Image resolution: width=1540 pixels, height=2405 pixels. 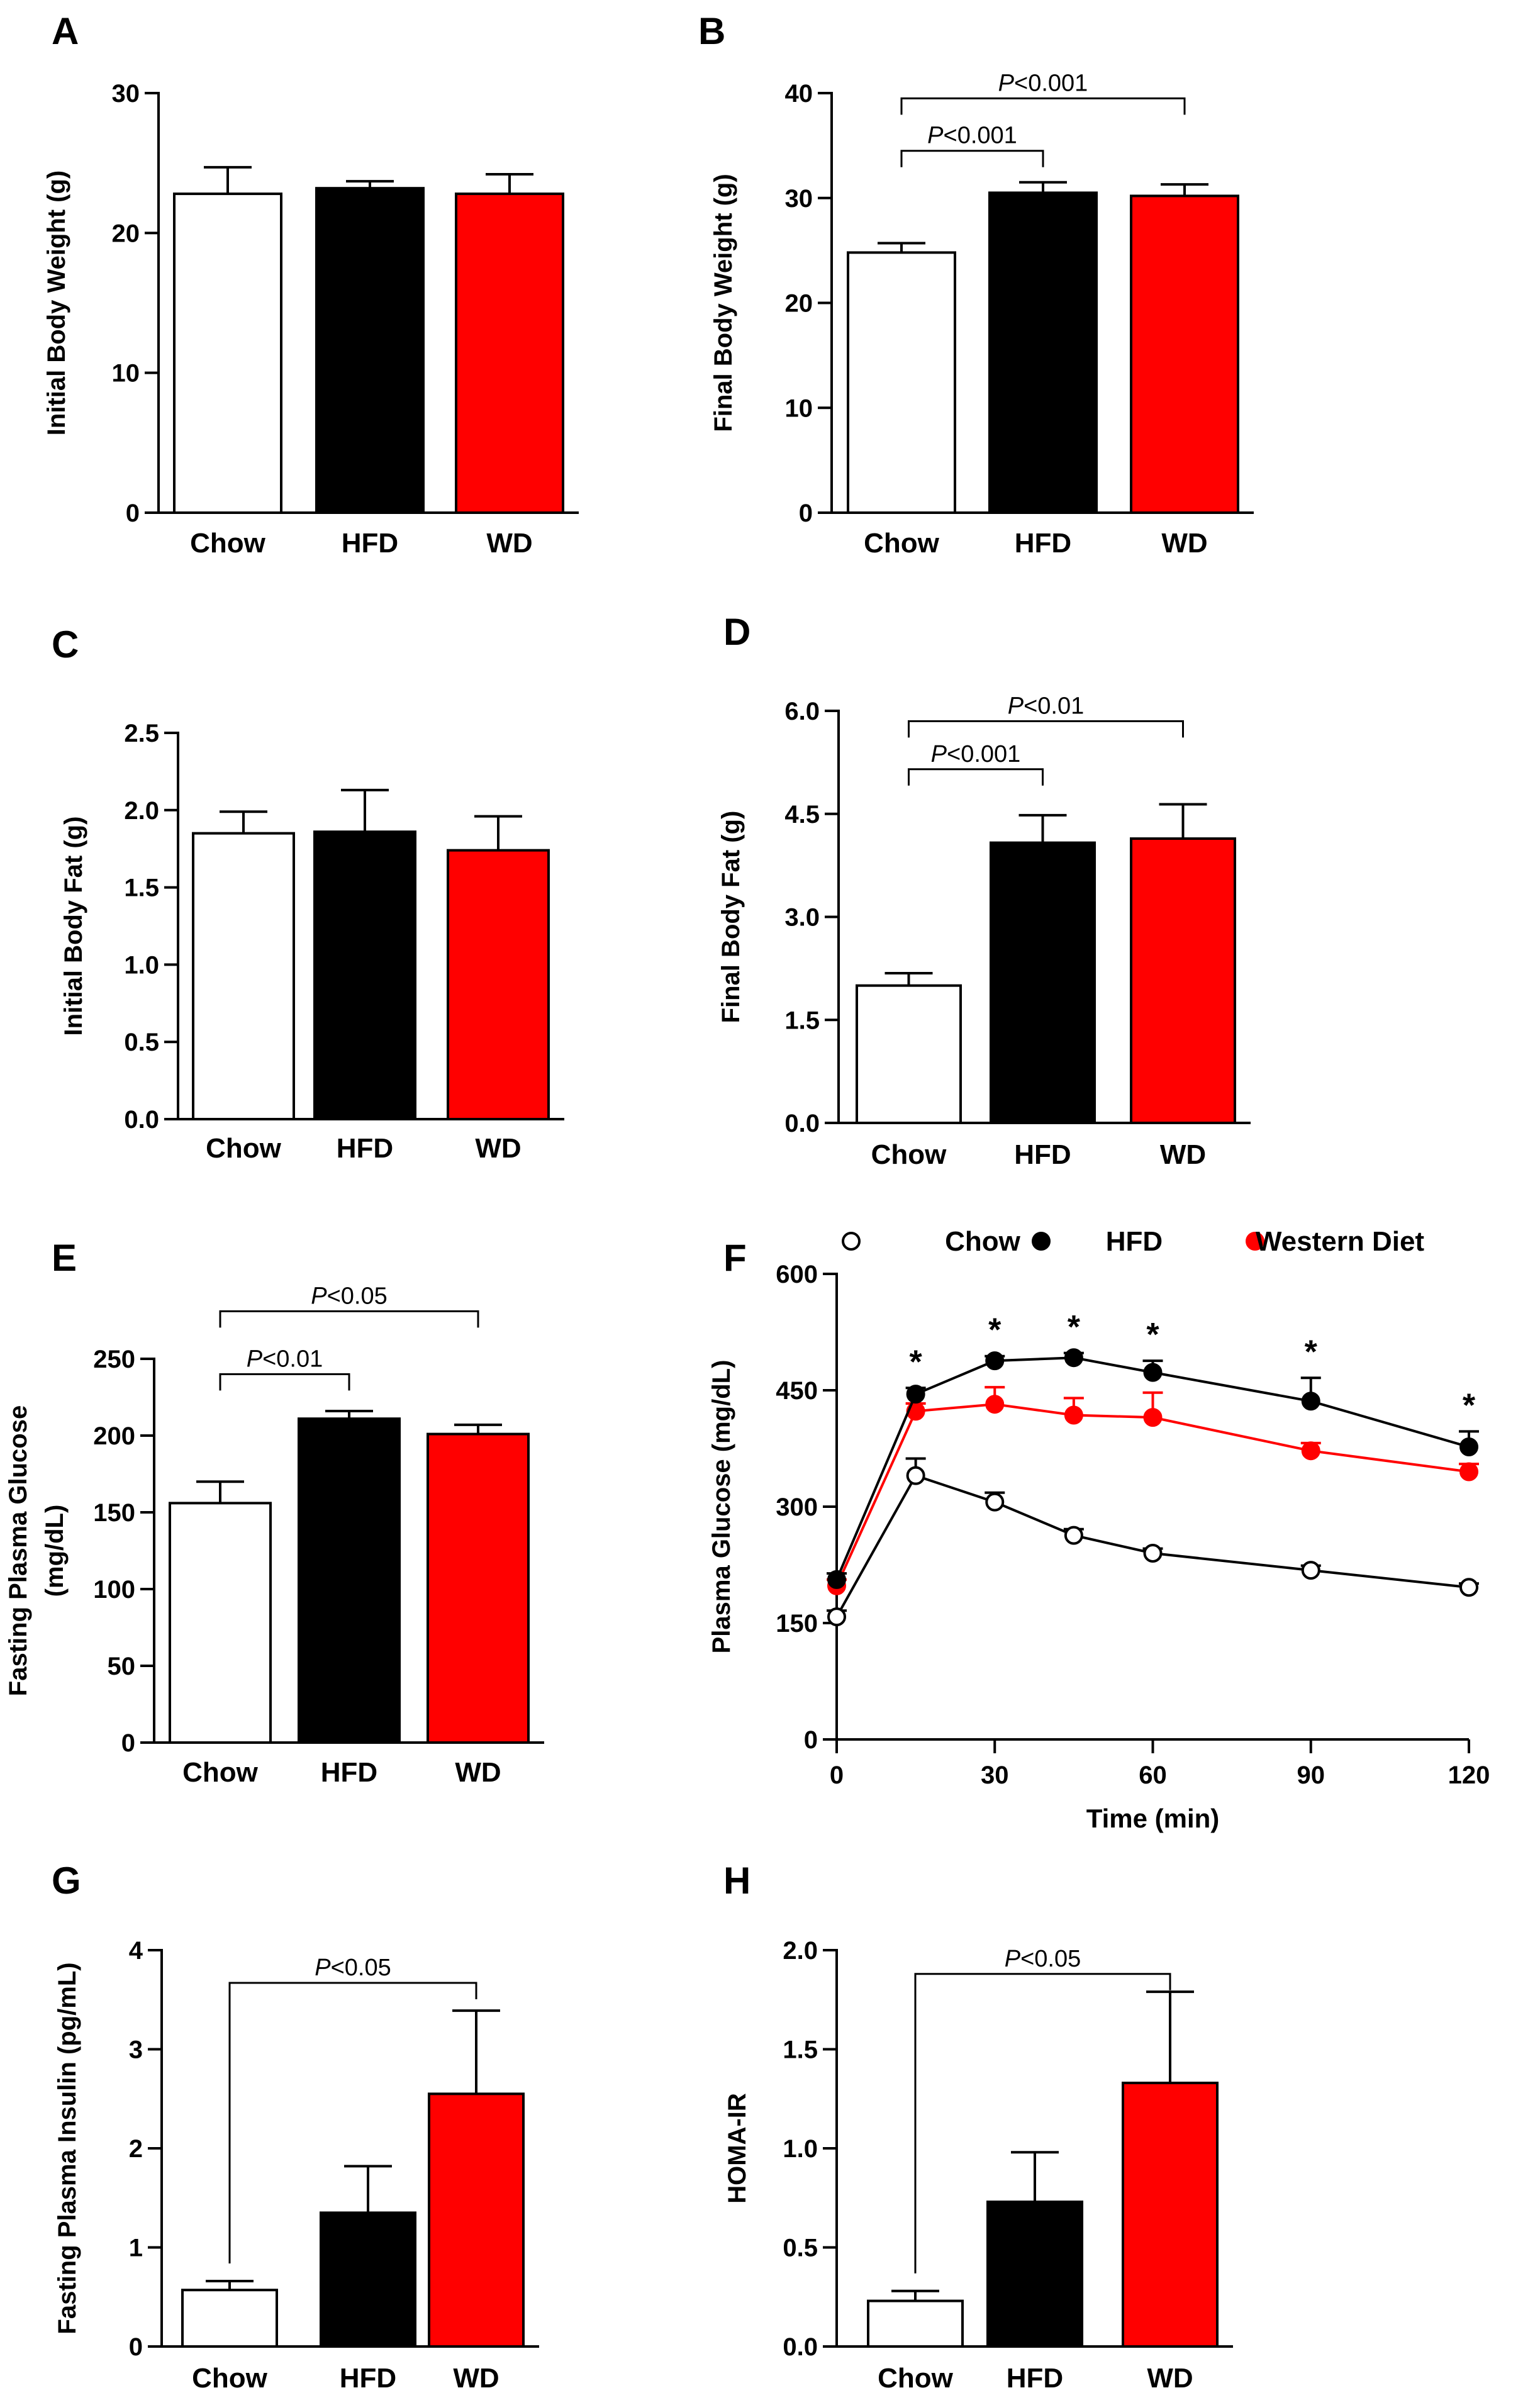 I want to click on y-axis-label: HOMA-IR, so click(x=737, y=2148).